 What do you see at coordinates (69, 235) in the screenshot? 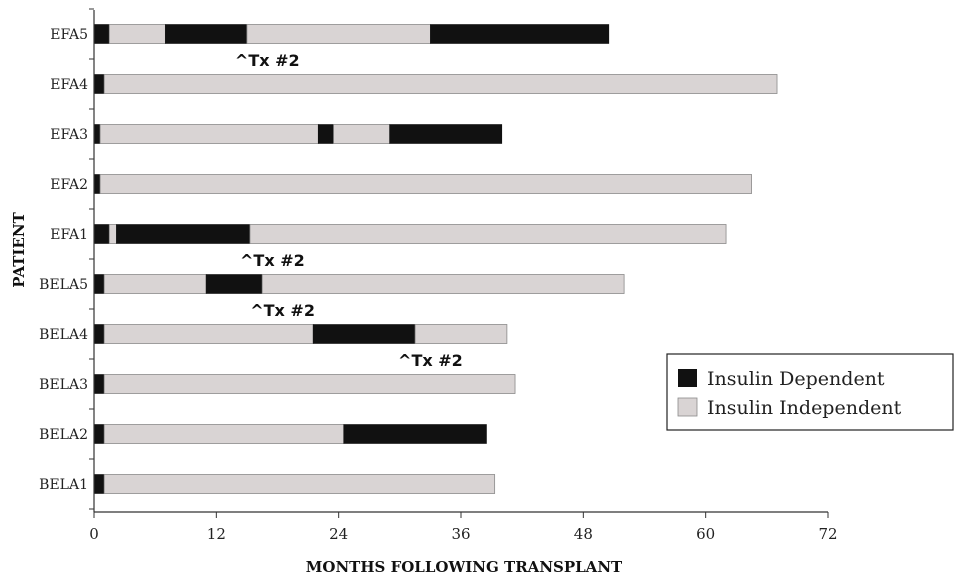
I see `y-tick-label: EFA1` at bounding box center [69, 235].